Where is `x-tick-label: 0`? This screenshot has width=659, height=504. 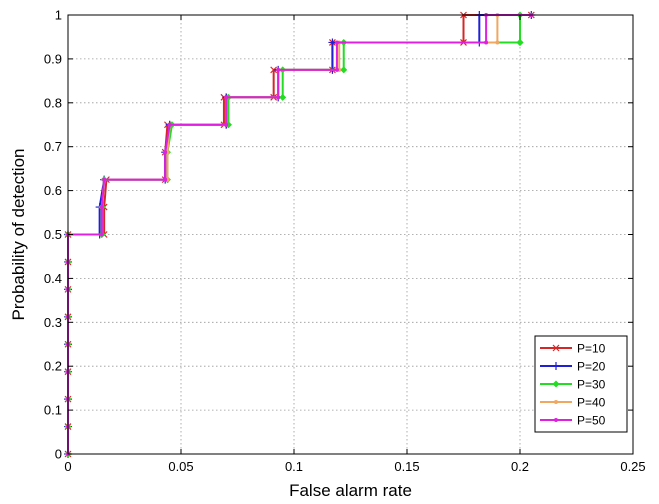
x-tick-label: 0 is located at coordinates (67, 466).